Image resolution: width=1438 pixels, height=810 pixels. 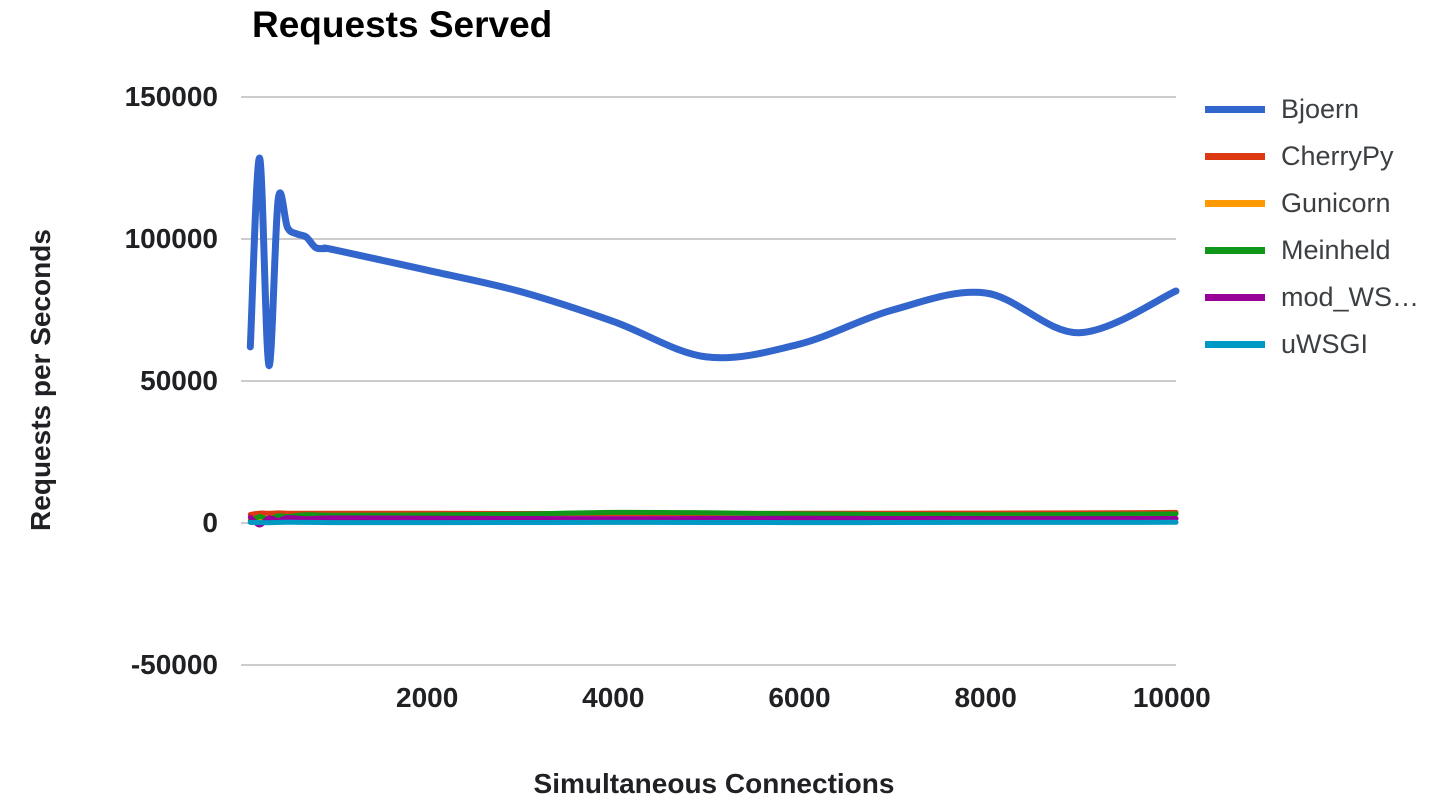 I want to click on x-tick-label-4000: 4000, so click(x=613, y=697).